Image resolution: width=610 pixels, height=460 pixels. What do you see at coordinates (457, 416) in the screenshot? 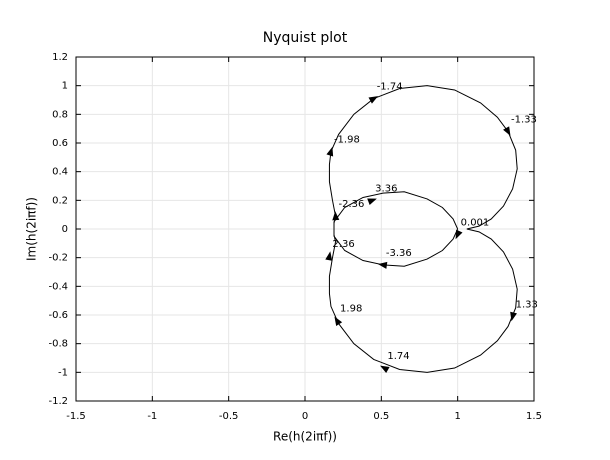
I see `x-tick-label: 1` at bounding box center [457, 416].